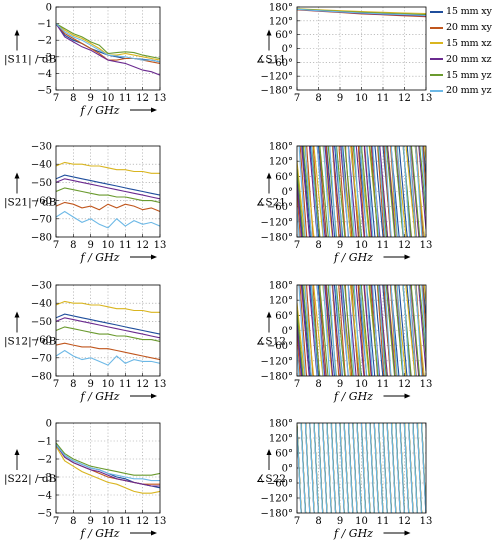  Describe the element at coordinates (271, 60) in the screenshot. I see `y-axis-label: ∡S11` at that location.